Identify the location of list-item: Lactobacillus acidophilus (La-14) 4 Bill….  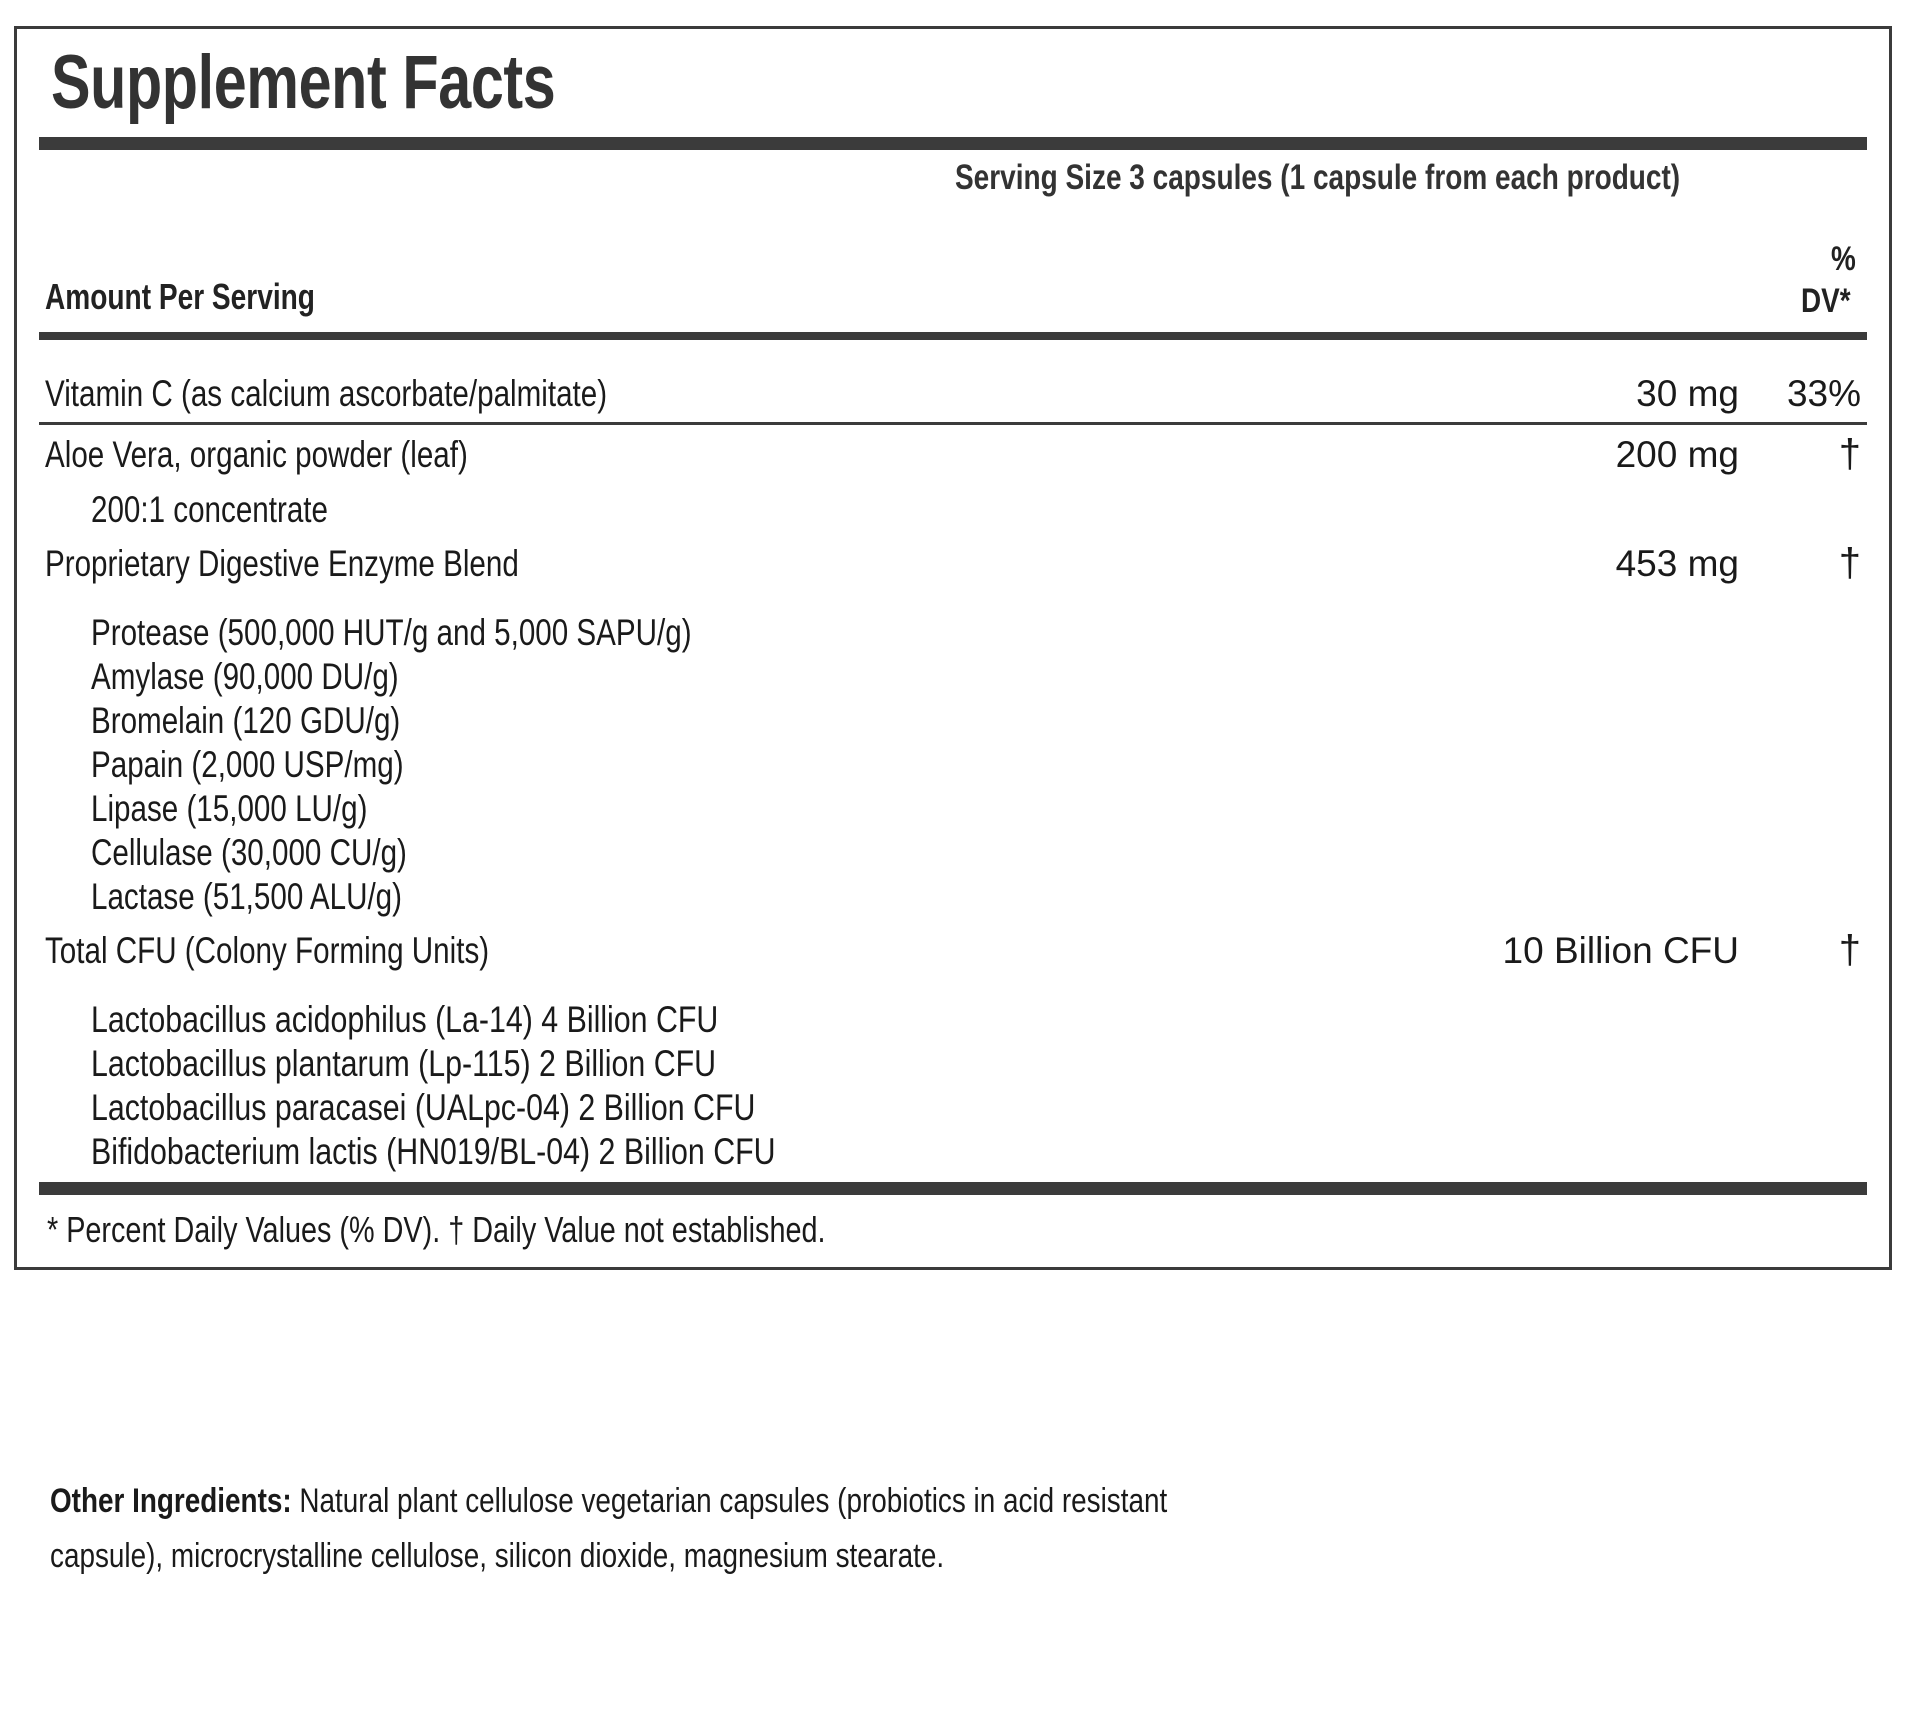
(405, 1019).